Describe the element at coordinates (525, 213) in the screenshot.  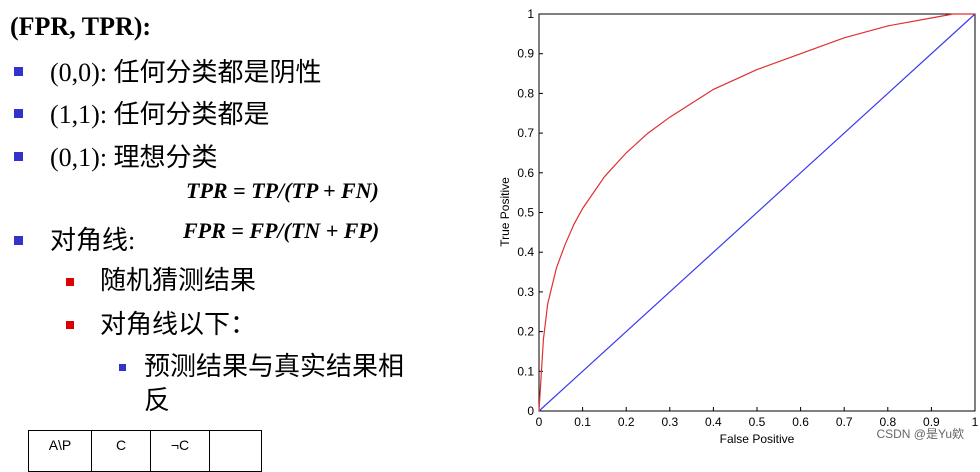
I see `y-tick-label: 0.5` at that location.